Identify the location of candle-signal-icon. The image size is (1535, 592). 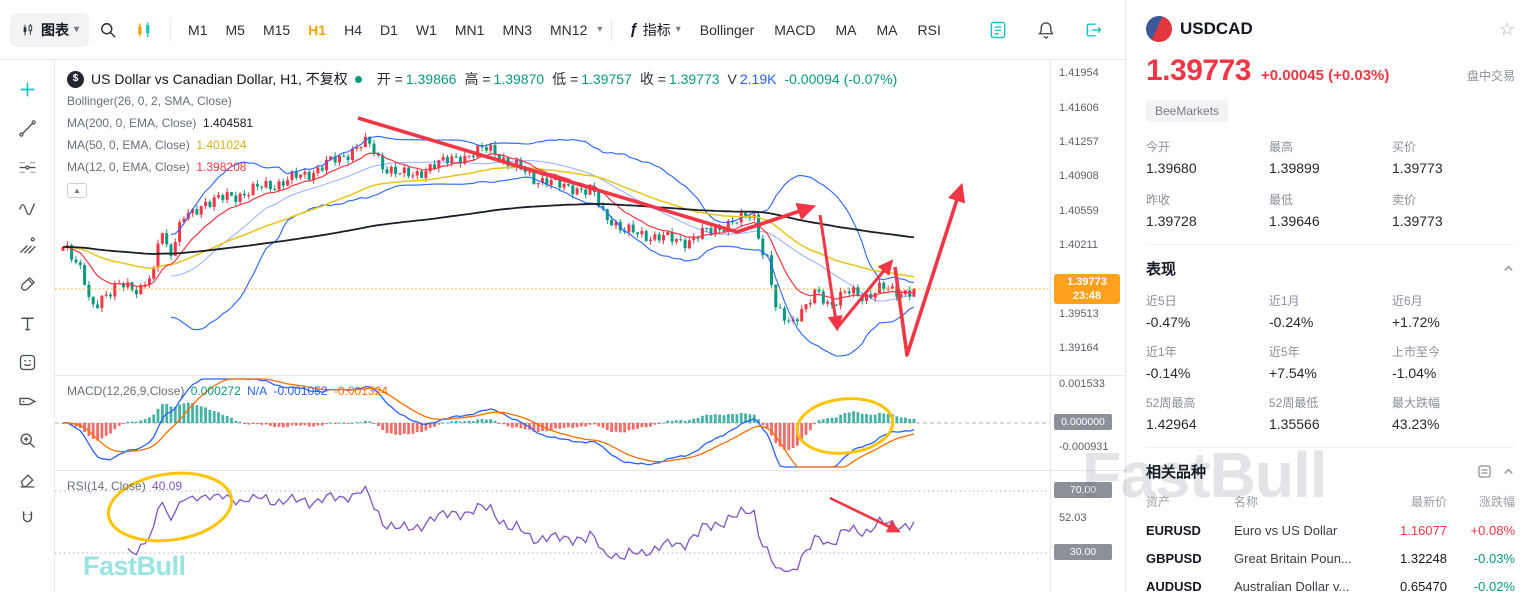
(144, 30).